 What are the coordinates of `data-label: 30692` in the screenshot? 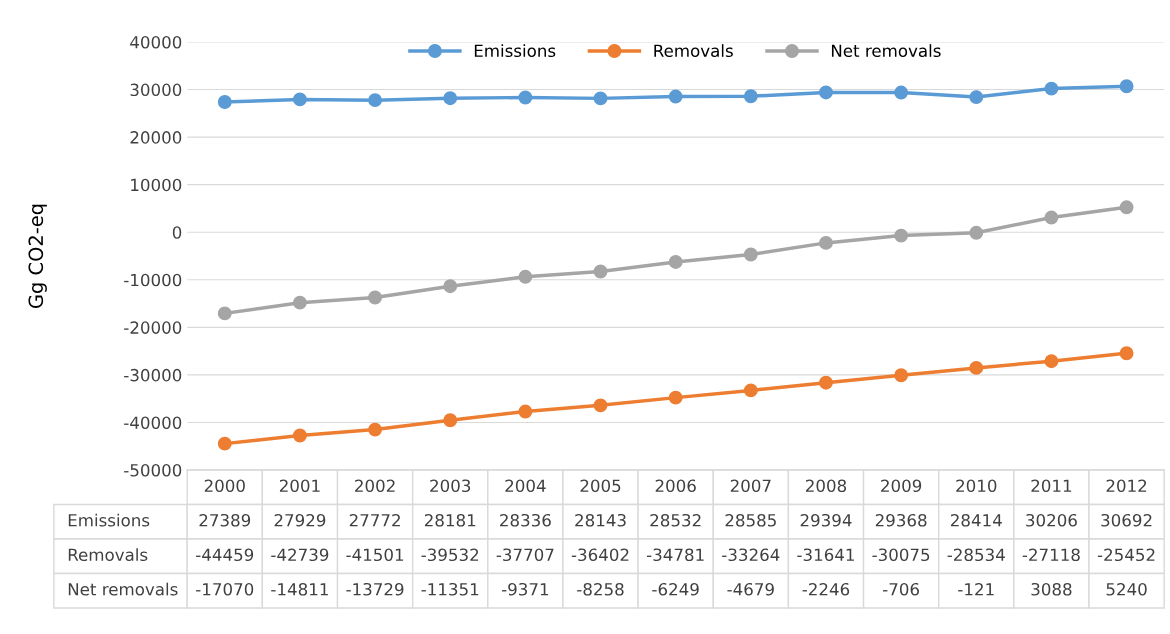 It's located at (1126, 520).